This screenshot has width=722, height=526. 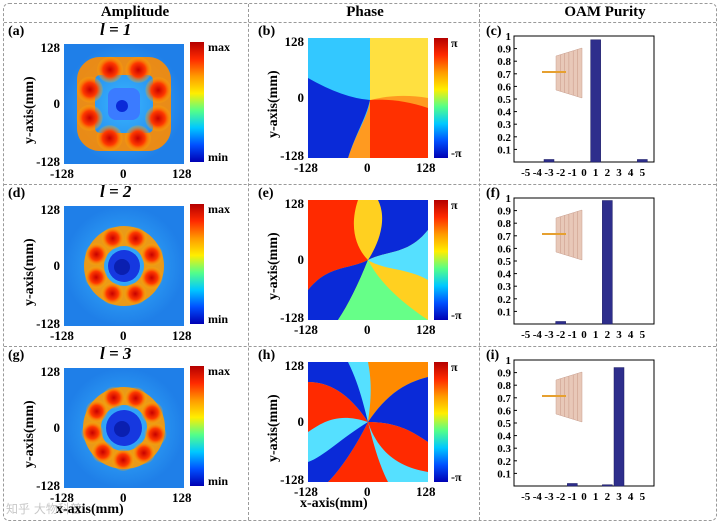 What do you see at coordinates (526, 497) in the screenshot?
I see `x-tick-label: -5` at bounding box center [526, 497].